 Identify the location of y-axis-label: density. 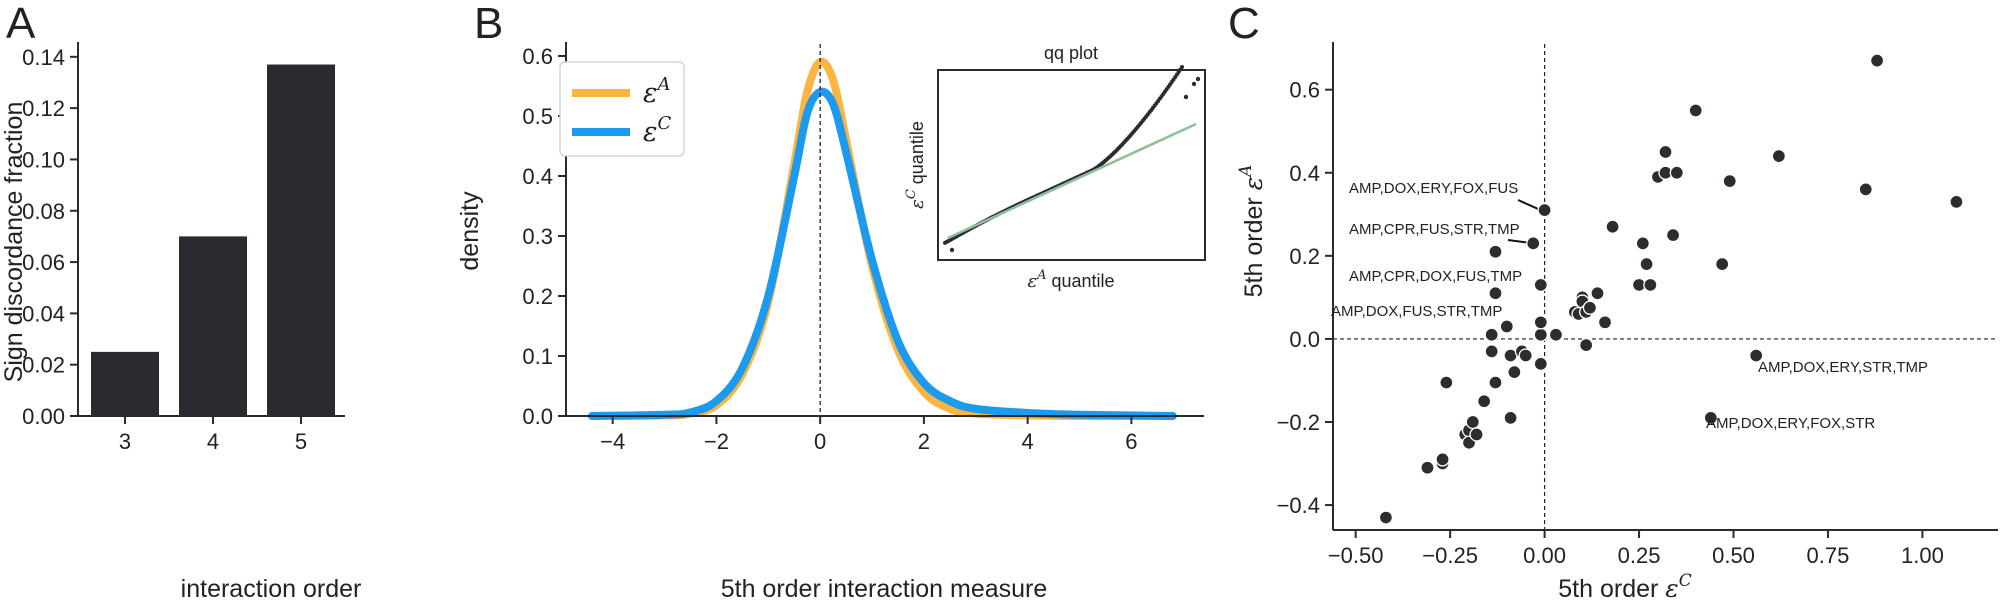
(470, 231).